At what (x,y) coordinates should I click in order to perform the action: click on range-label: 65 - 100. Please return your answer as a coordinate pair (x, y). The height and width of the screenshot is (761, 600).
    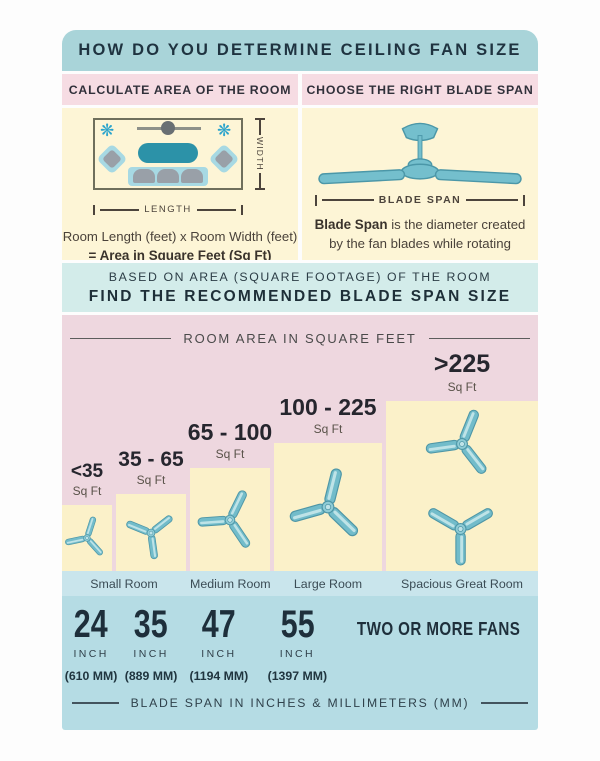
    Looking at the image, I should click on (230, 432).